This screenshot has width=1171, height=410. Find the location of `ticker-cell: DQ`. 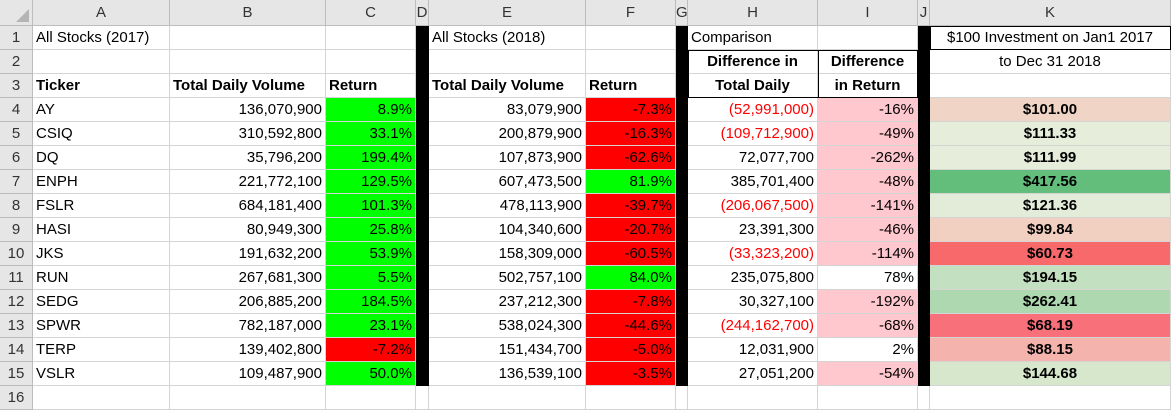

ticker-cell: DQ is located at coordinates (101, 158).